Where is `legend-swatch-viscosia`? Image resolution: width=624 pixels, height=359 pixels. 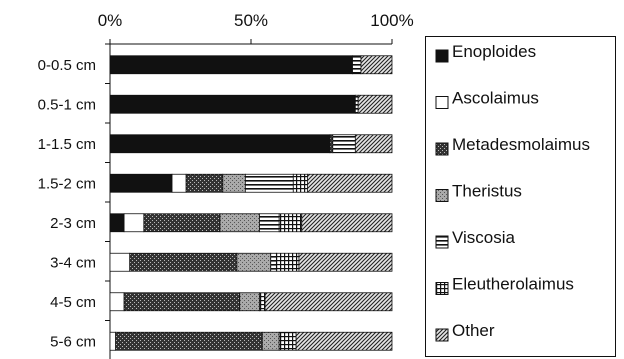 legend-swatch-viscosia is located at coordinates (442, 242).